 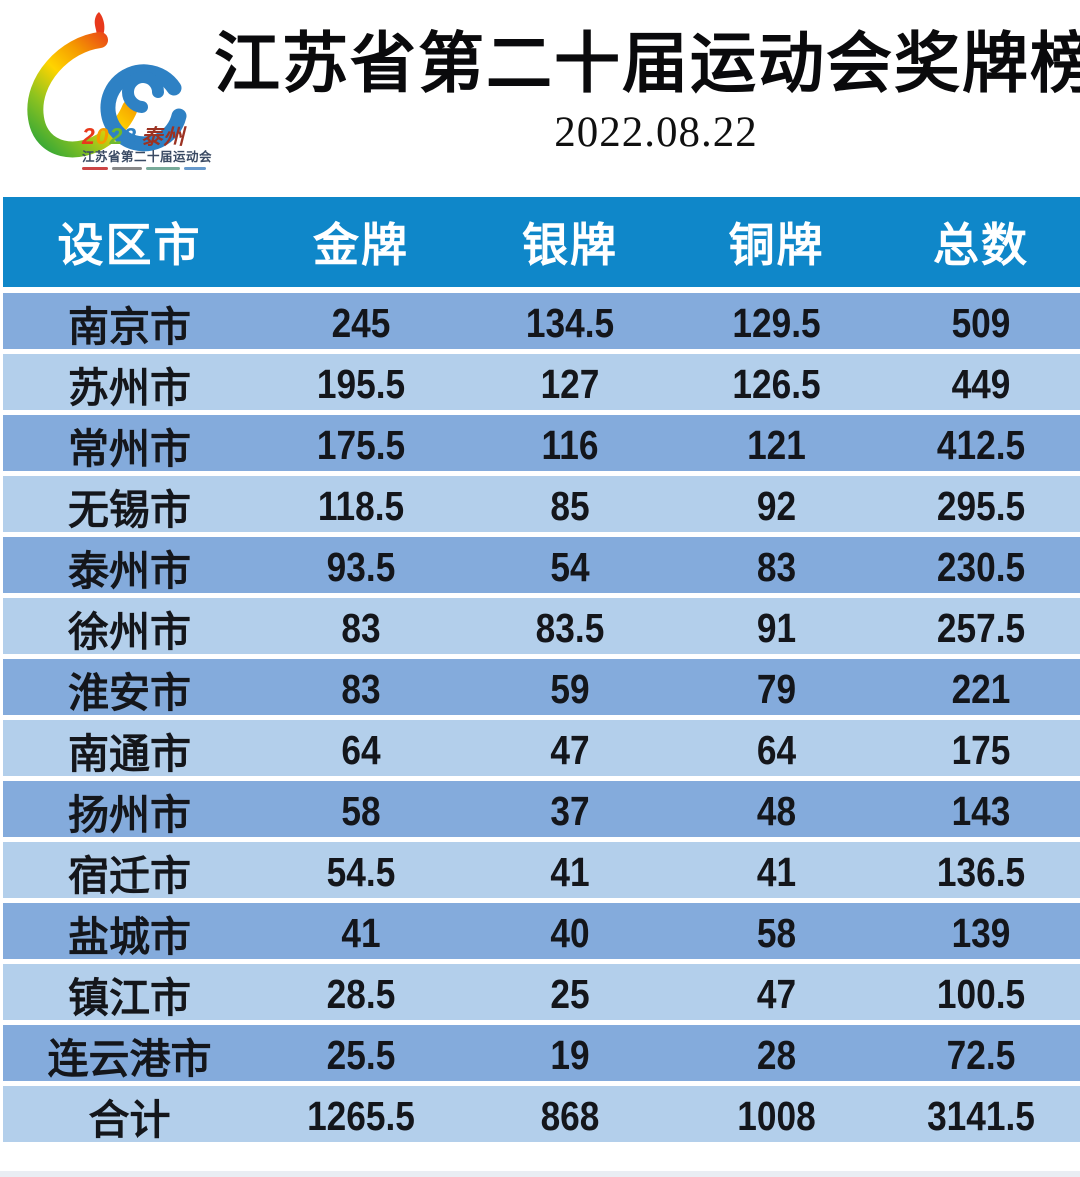 What do you see at coordinates (129, 245) in the screenshot?
I see `col-header-city: 设区市` at bounding box center [129, 245].